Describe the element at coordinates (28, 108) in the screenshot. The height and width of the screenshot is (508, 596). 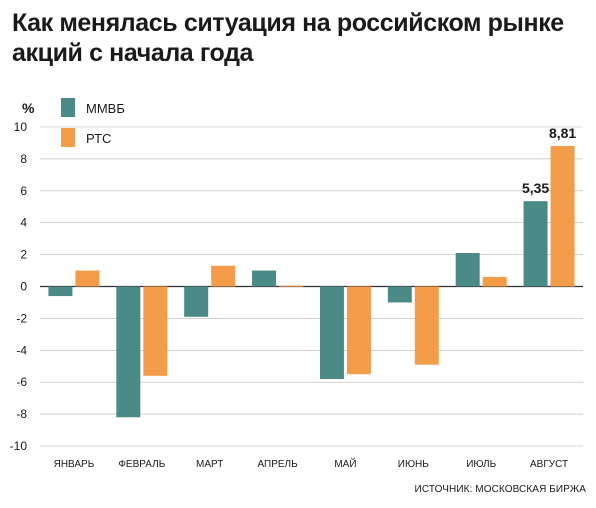
I see `y-axis-label: %` at that location.